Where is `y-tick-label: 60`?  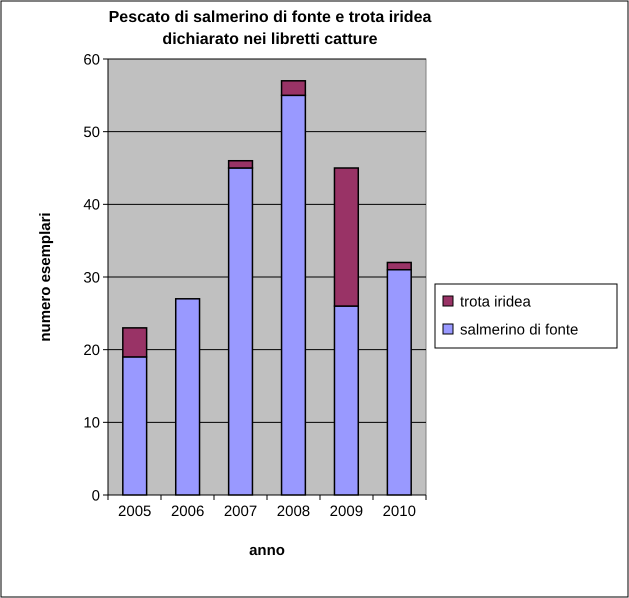 y-tick-label: 60 is located at coordinates (91, 59).